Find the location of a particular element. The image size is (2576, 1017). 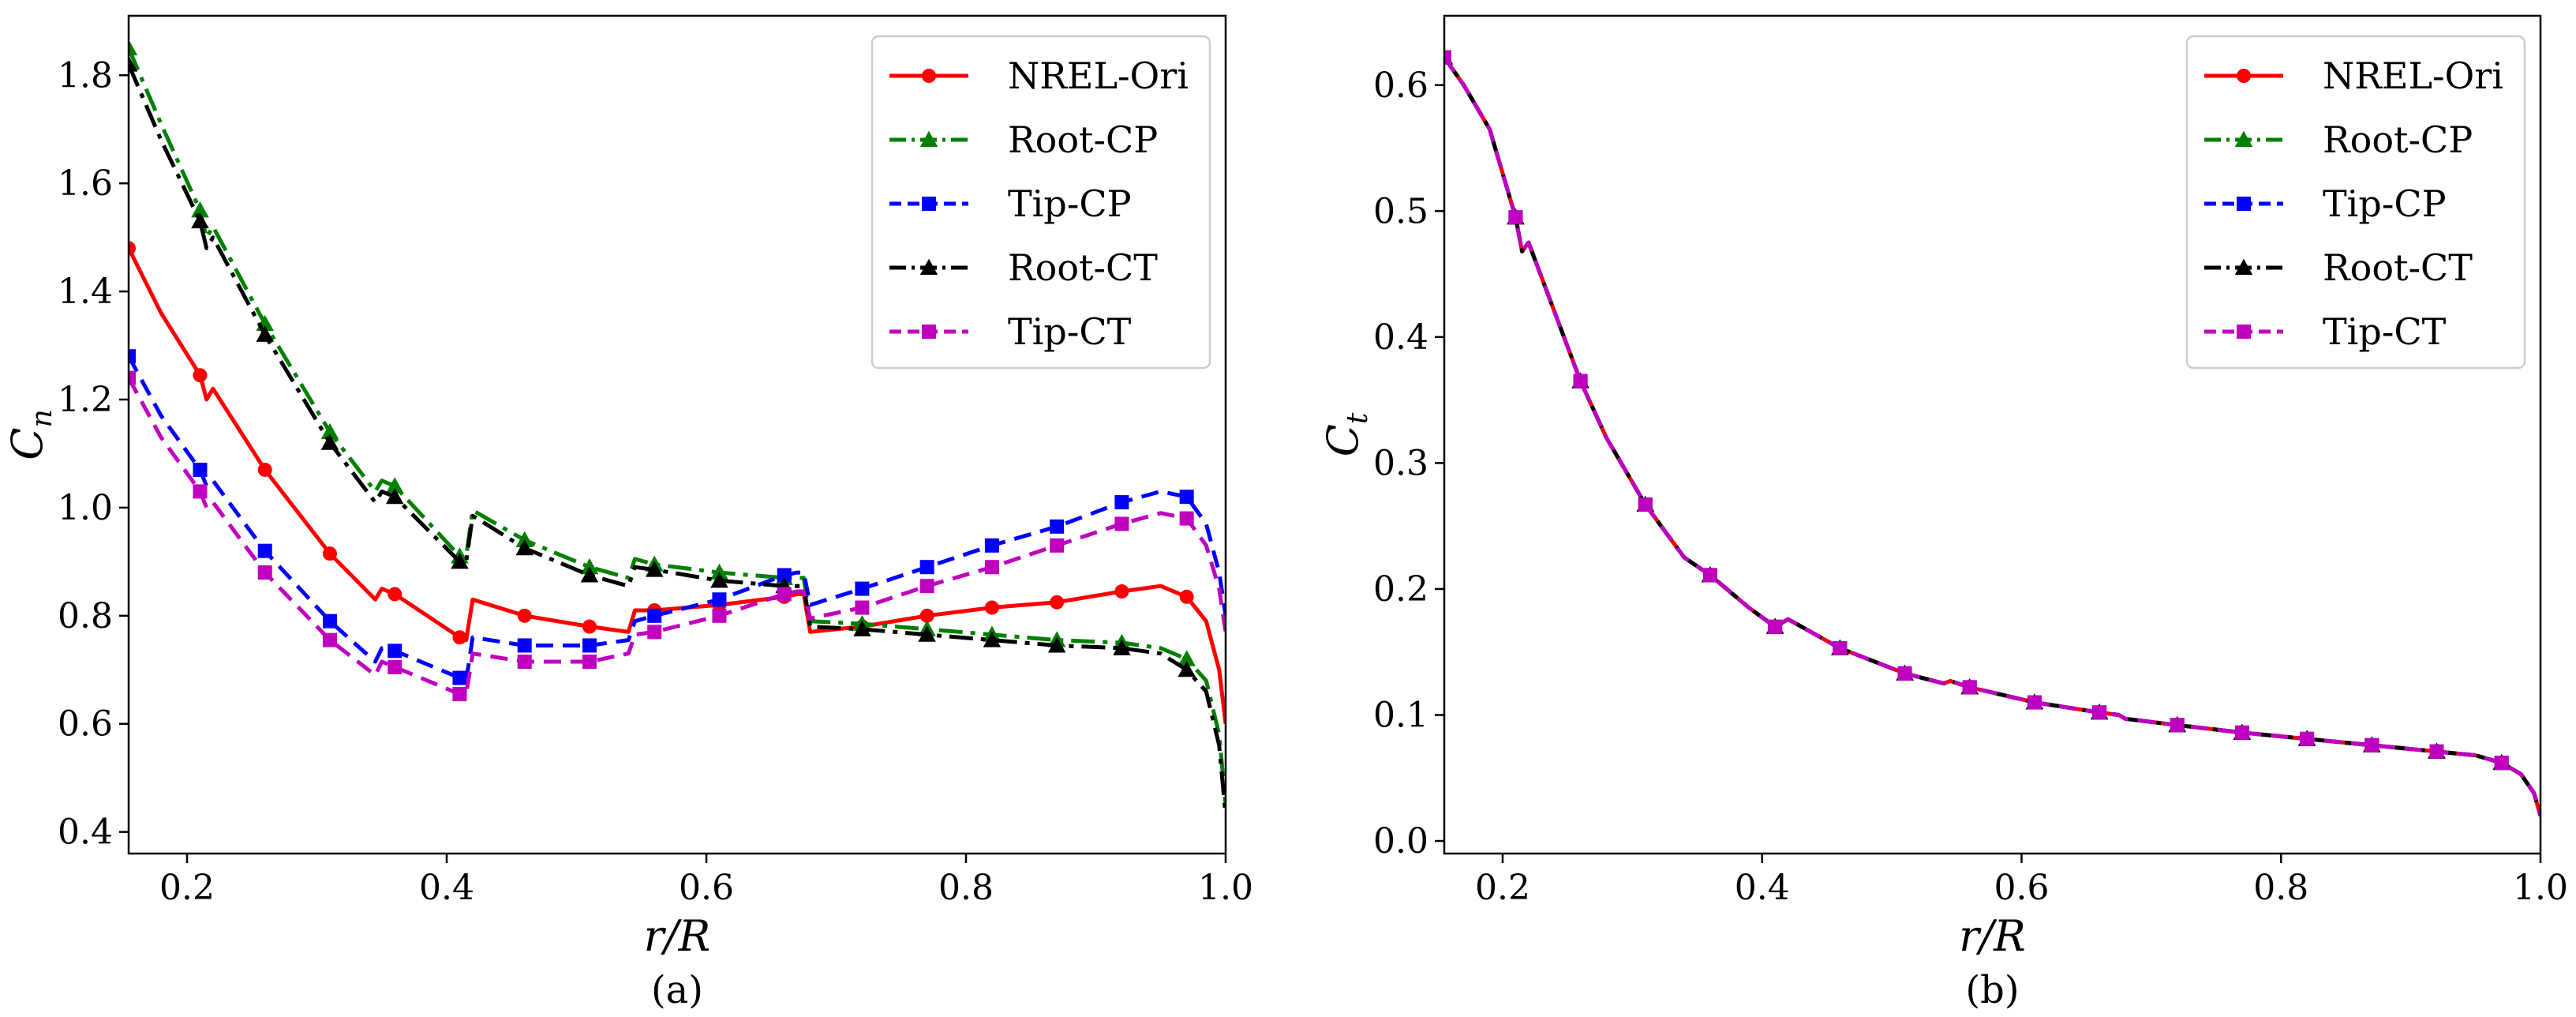

xtick-label-b-4: 1.0 is located at coordinates (2540, 888).